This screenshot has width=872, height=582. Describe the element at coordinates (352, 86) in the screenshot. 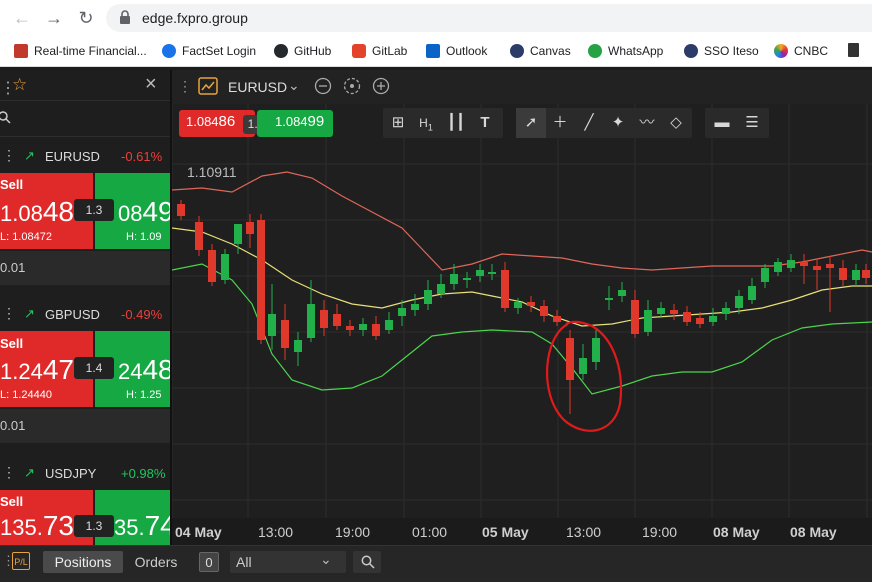

I see `crosshair-circle-icon` at that location.